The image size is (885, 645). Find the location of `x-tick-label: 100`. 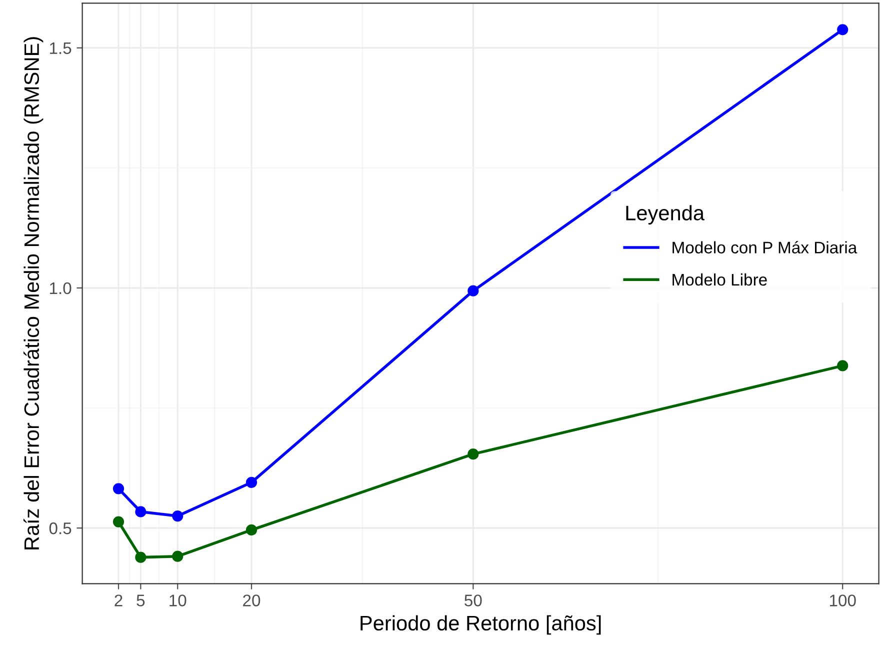

x-tick-label: 100 is located at coordinates (843, 600).